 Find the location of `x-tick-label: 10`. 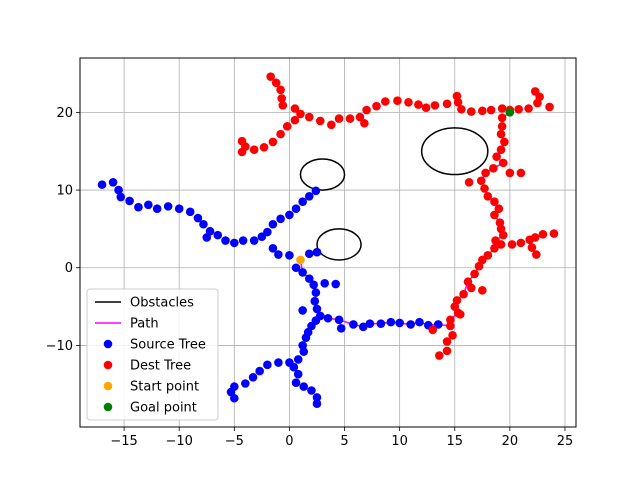

x-tick-label: 10 is located at coordinates (399, 441).